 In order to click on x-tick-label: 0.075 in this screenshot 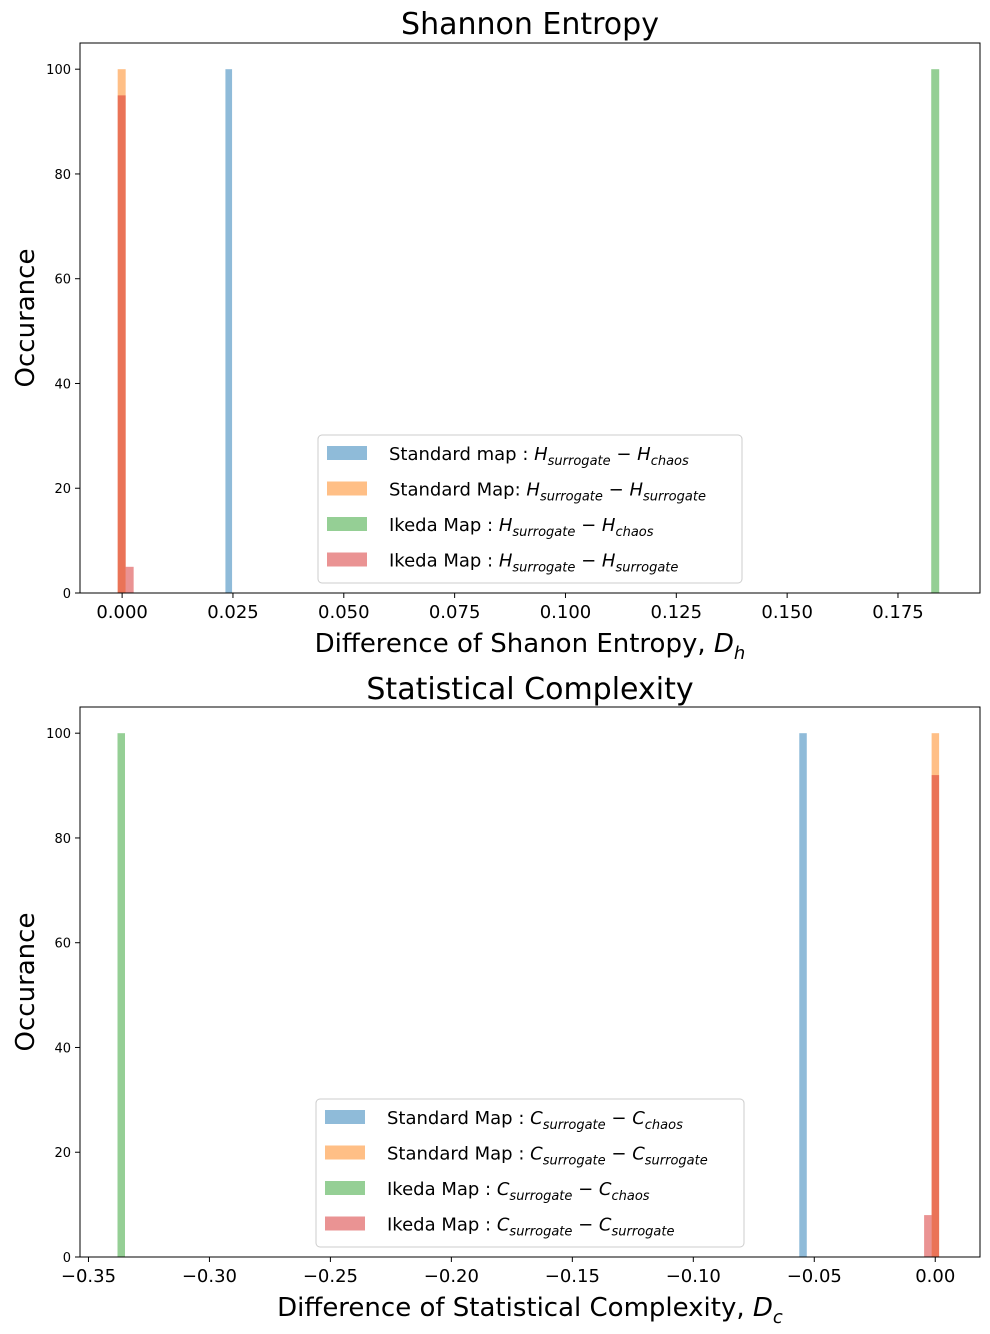, I will do `click(455, 612)`.